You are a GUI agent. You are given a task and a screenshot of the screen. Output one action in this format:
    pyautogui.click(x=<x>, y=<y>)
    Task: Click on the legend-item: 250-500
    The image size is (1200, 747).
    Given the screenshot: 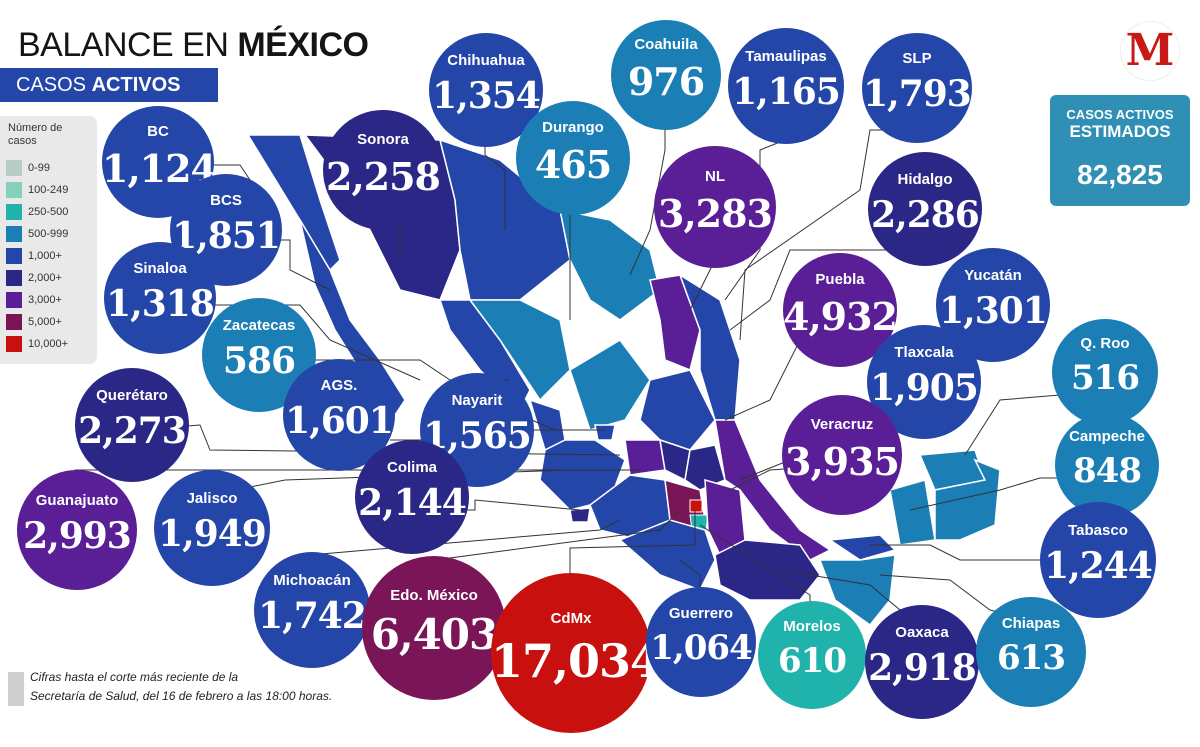 What is the action you would take?
    pyautogui.click(x=37, y=212)
    